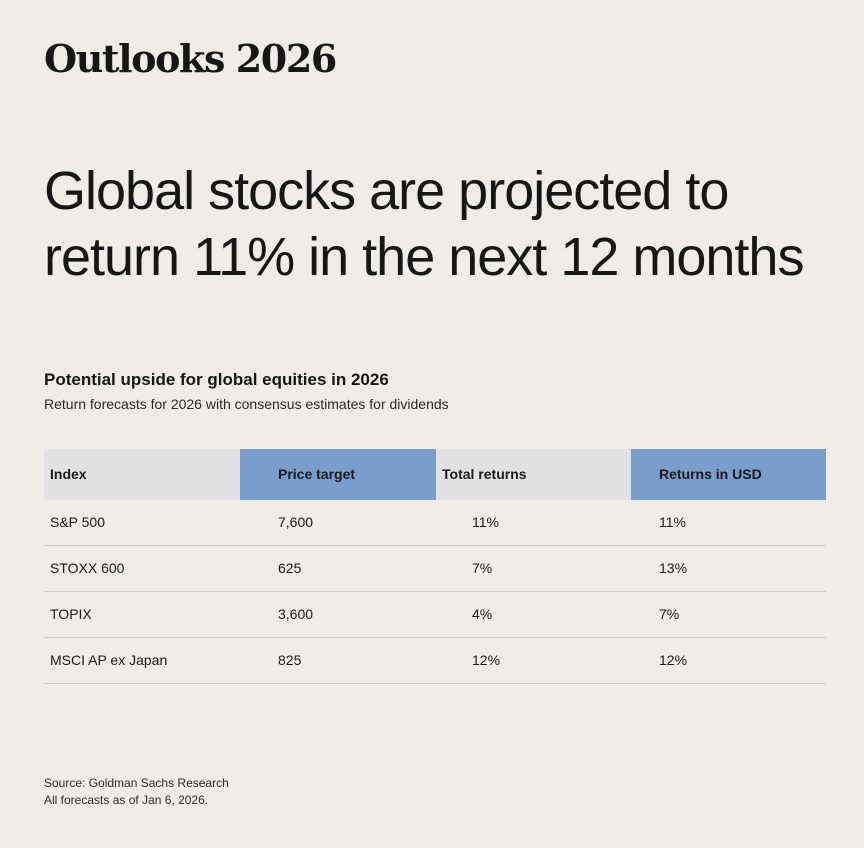  I want to click on source-note: Source: Goldman Sachs Research, so click(136, 783).